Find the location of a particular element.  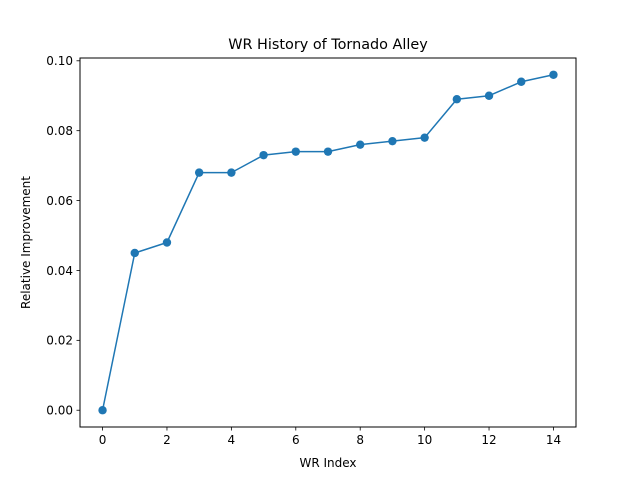

x-axis-ticks: 0 2 4 6 8 10 12 14 is located at coordinates (330, 437).